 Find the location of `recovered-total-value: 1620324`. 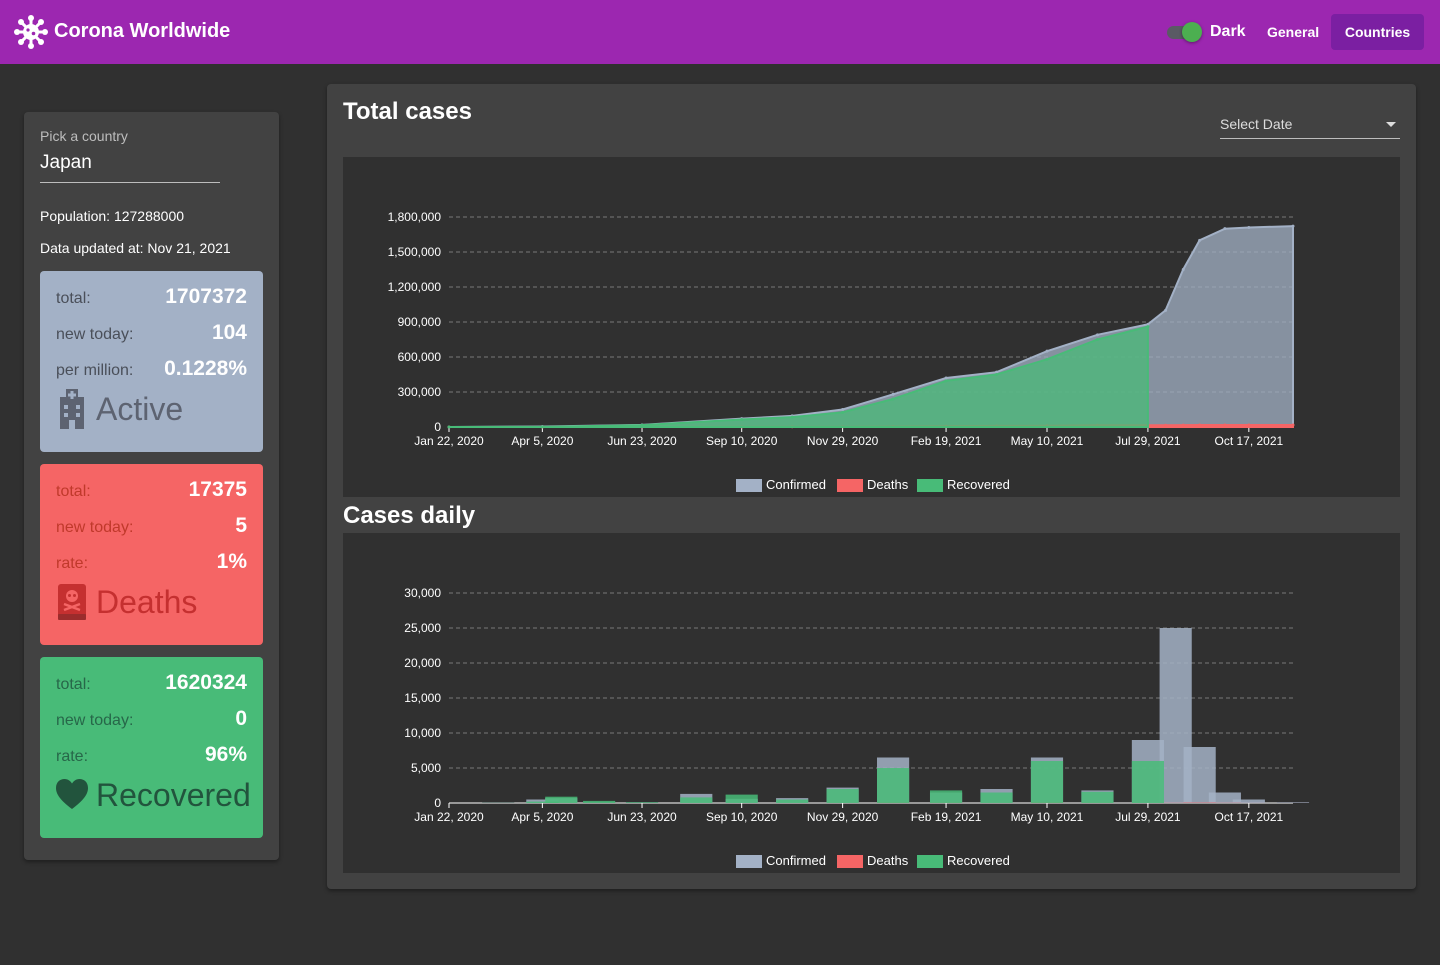

recovered-total-value: 1620324 is located at coordinates (206, 682).